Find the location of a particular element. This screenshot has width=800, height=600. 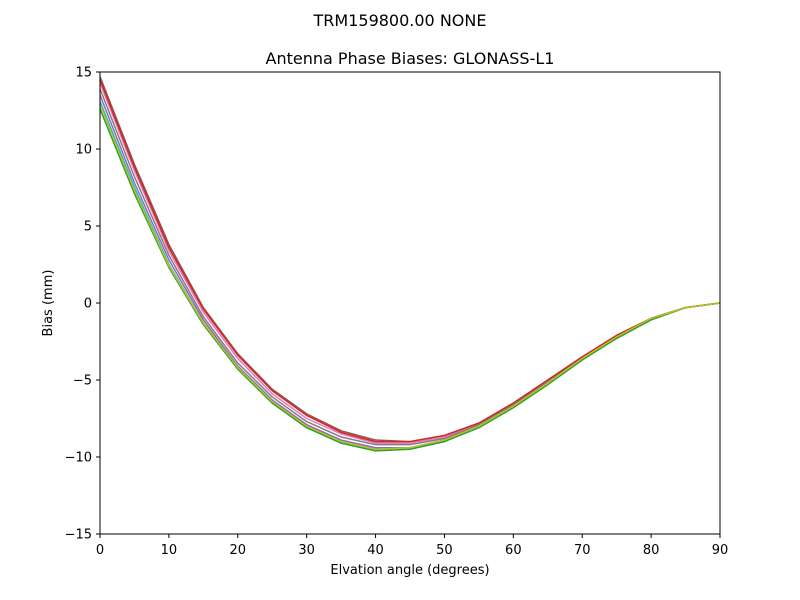

y-tick-label: 5 is located at coordinates (88, 227).